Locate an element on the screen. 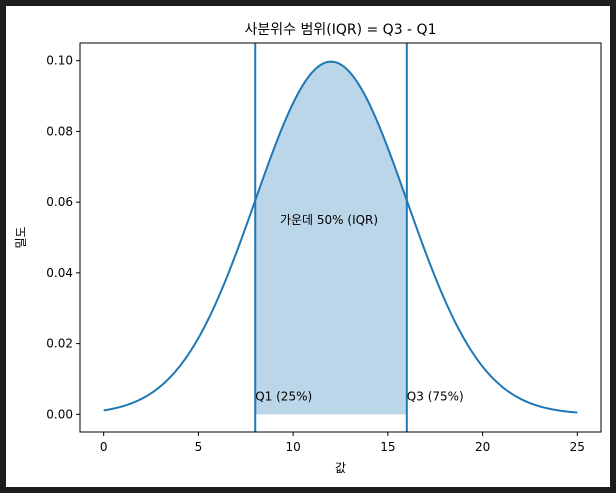 Image resolution: width=616 pixels, height=493 pixels. x-tick-label: 0 is located at coordinates (104, 447).